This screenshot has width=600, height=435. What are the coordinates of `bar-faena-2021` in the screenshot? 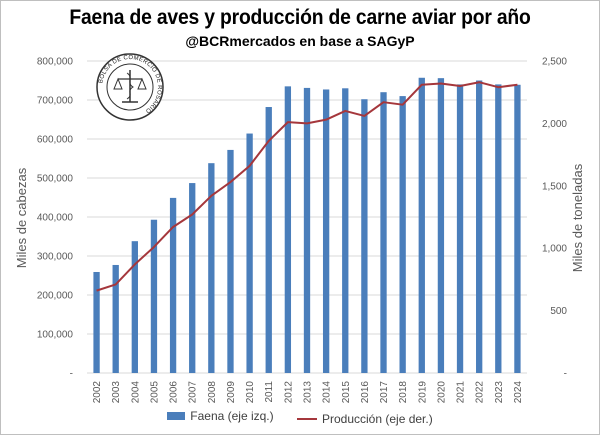 It's located at (460, 229).